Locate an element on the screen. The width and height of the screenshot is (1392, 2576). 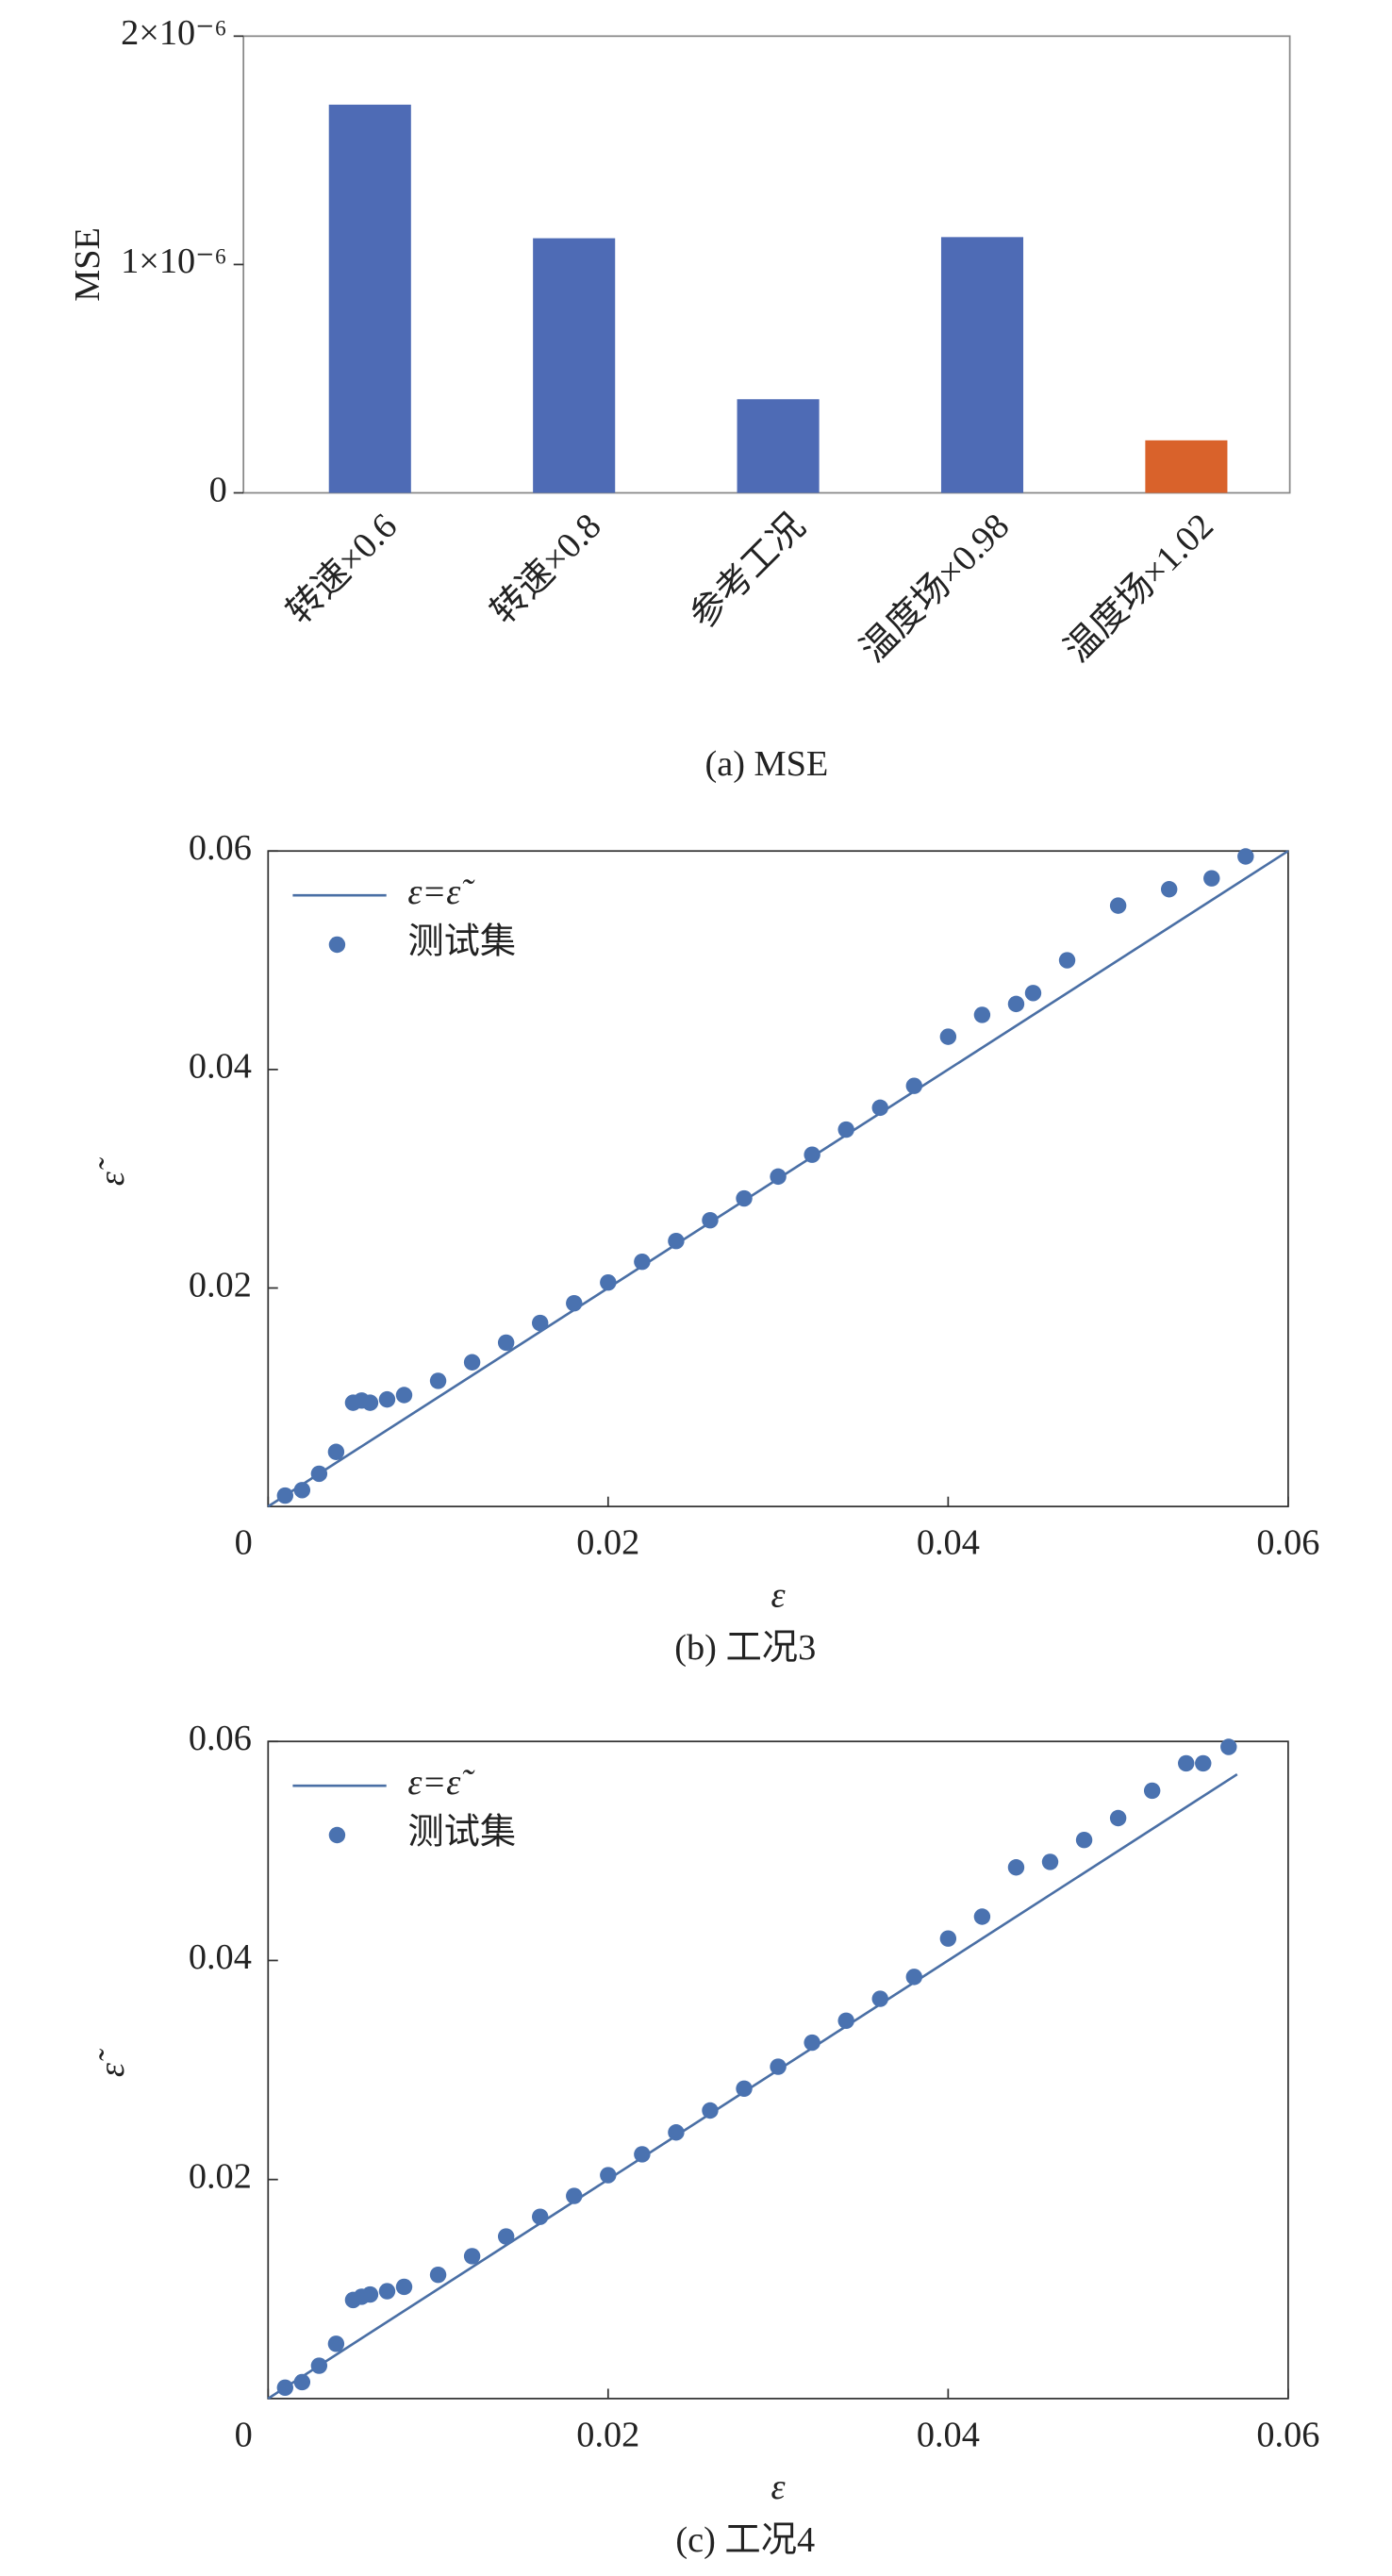
x-tick-label: 转速×0.6 is located at coordinates (342, 569).